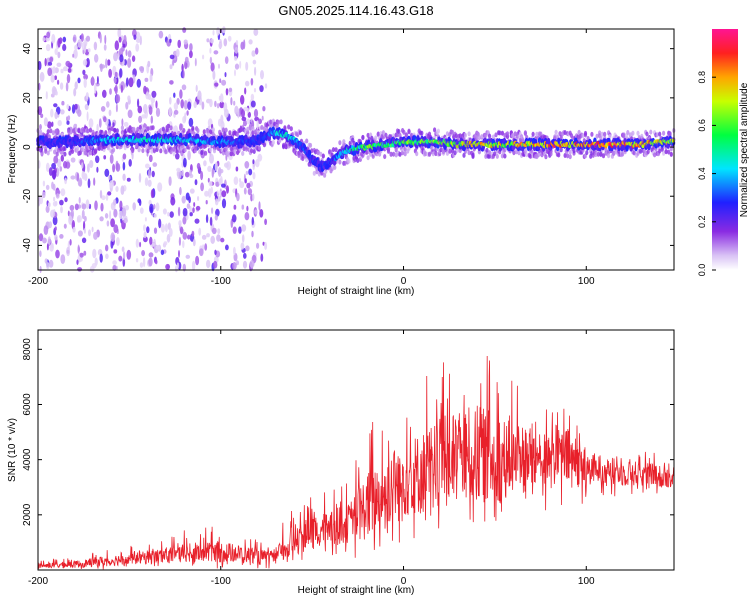  Describe the element at coordinates (702, 270) in the screenshot. I see `colorbar-tick-label: 0.0` at that location.